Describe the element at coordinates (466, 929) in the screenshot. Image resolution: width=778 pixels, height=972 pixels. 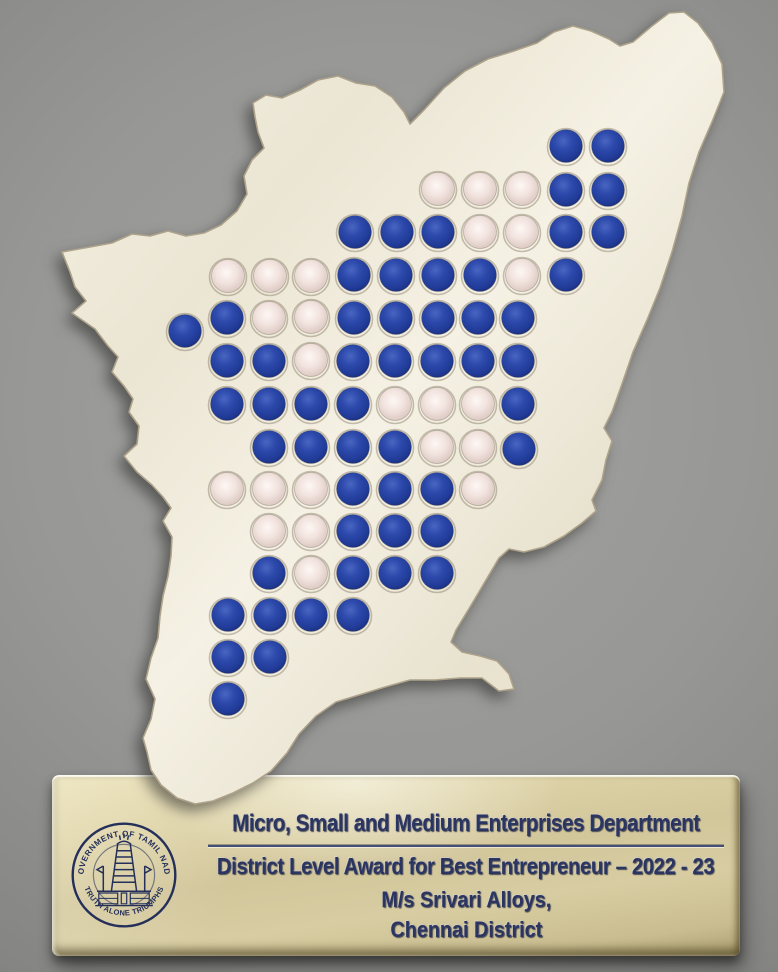
I see `district-name: Chennai District` at that location.